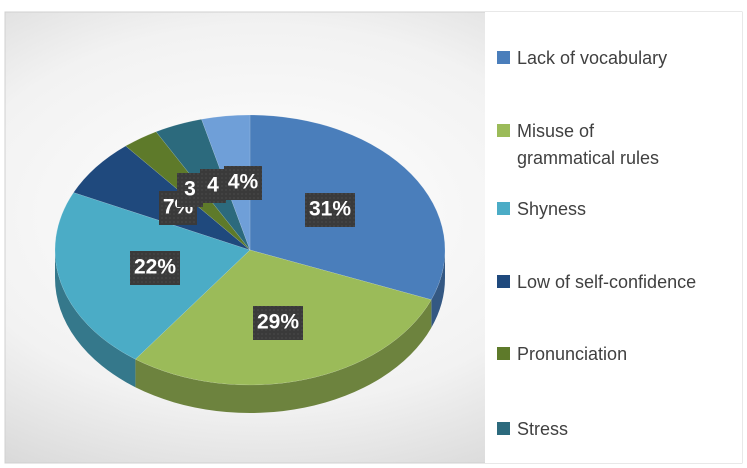 The height and width of the screenshot is (468, 747). I want to click on legend-item: Lack of vocabulary, so click(622, 58).